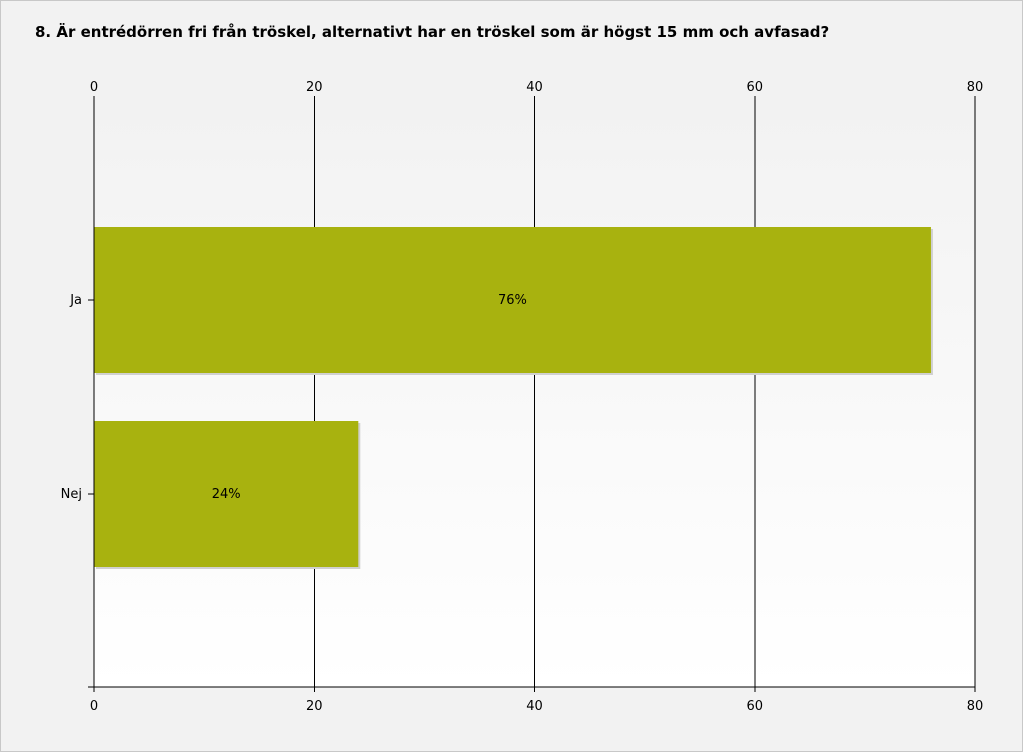 The image size is (1023, 752). What do you see at coordinates (534, 87) in the screenshot?
I see `x-tick-label-top: 40` at bounding box center [534, 87].